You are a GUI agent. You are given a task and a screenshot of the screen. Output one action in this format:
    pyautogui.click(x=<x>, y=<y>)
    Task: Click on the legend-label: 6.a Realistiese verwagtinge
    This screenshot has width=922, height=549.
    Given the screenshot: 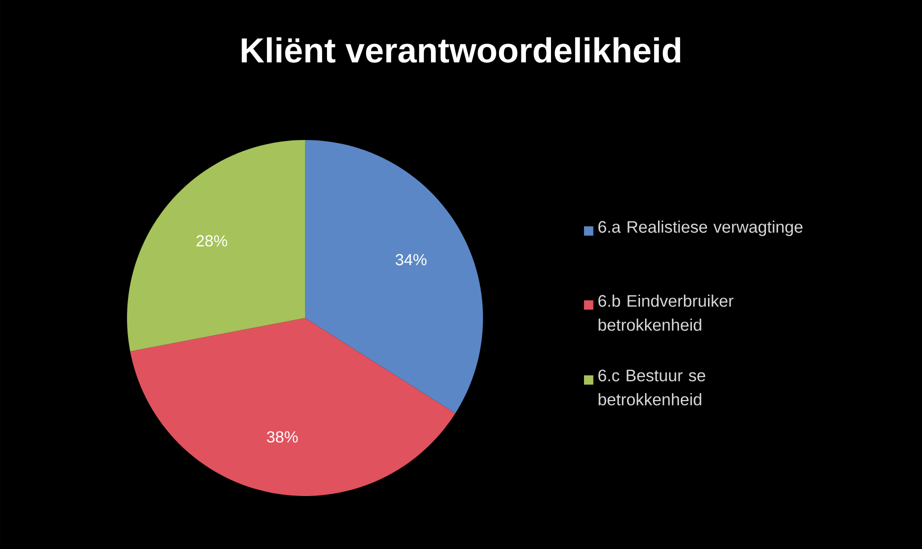 What is the action you would take?
    pyautogui.click(x=700, y=228)
    